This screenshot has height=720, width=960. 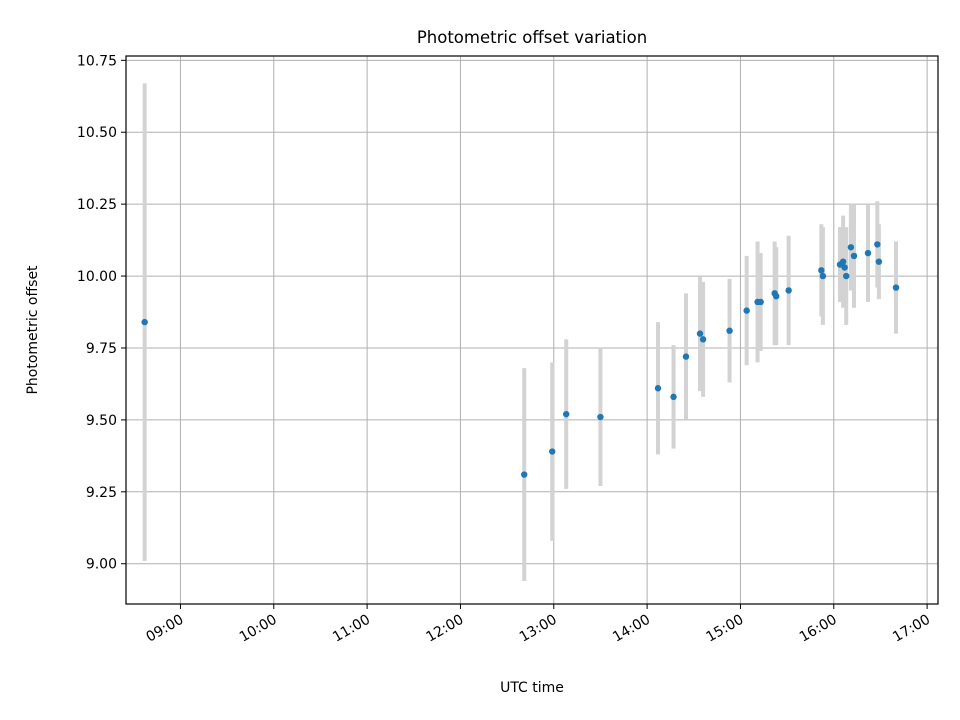 What do you see at coordinates (101, 313) in the screenshot?
I see `y-axis-ticks: 9.00 9.25 9.50 9.75 10.00 10.25 10.50 10.75` at bounding box center [101, 313].